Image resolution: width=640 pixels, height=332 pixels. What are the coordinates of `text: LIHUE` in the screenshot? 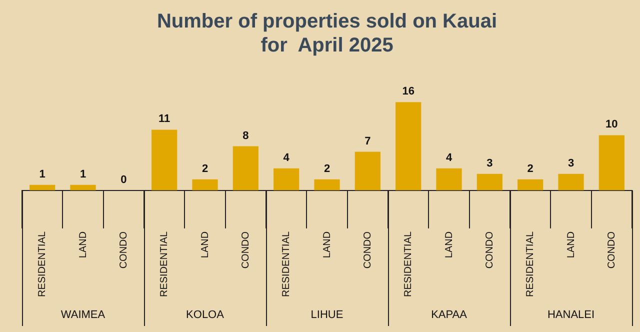 It's located at (327, 315).